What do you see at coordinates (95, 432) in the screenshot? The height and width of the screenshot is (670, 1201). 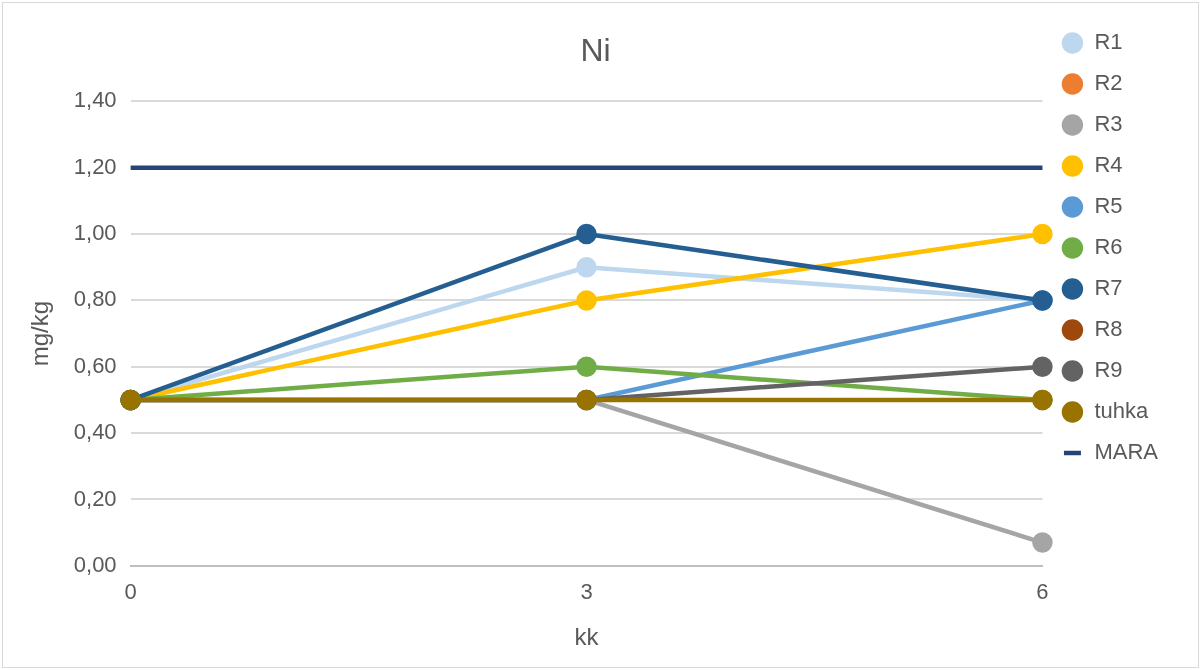 I see `y-tick-label: 0,40` at bounding box center [95, 432].